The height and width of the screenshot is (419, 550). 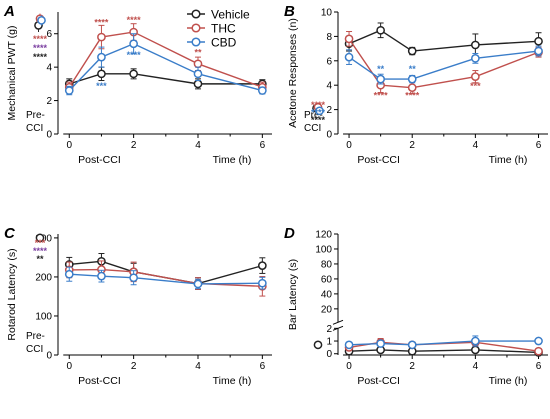 I want to click on y-tick-label: 40, so click(x=327, y=294).